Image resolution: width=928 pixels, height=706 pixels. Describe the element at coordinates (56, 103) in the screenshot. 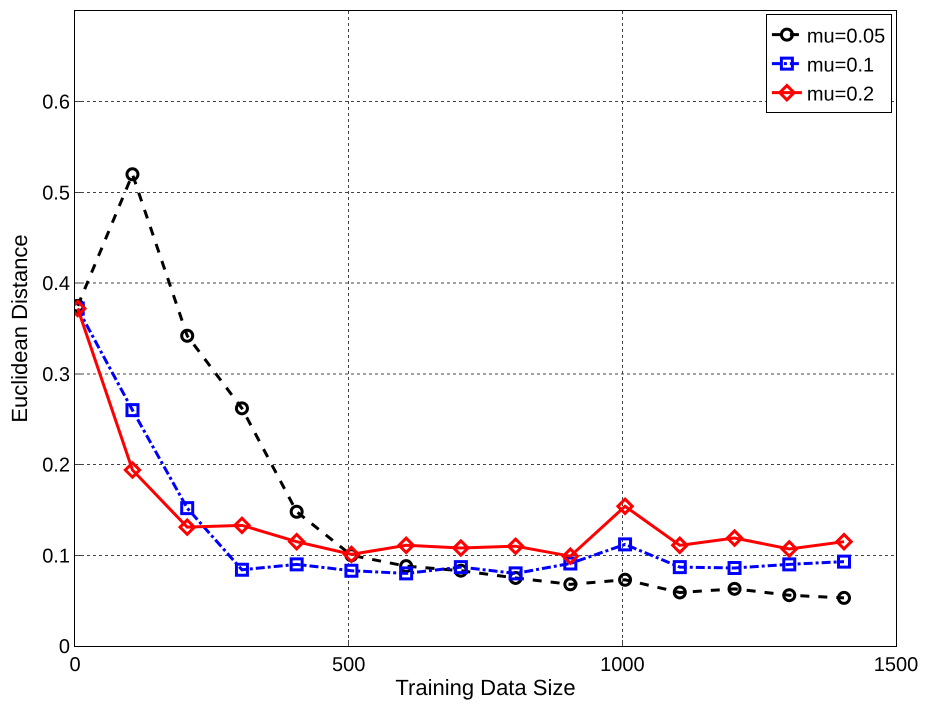

I see `y-tick-label: 0.6` at that location.